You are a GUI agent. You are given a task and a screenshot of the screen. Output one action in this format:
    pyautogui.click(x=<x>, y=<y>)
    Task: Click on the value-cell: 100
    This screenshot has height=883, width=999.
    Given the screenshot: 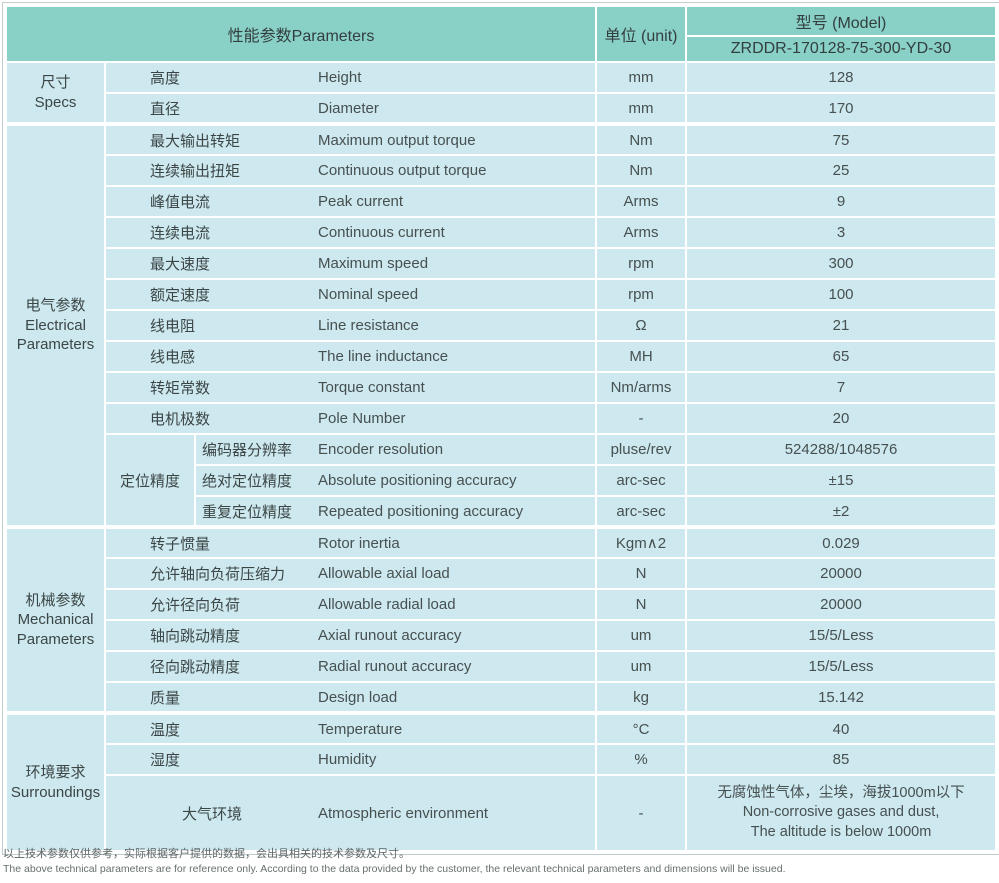 What is the action you would take?
    pyautogui.click(x=841, y=294)
    